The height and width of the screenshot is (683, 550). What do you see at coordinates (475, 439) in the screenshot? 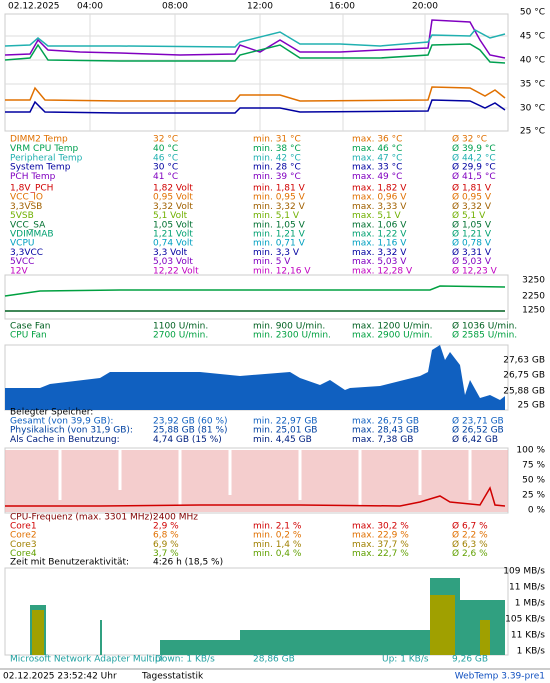
I see `row-value: Ø 6,42 GB` at bounding box center [475, 439].